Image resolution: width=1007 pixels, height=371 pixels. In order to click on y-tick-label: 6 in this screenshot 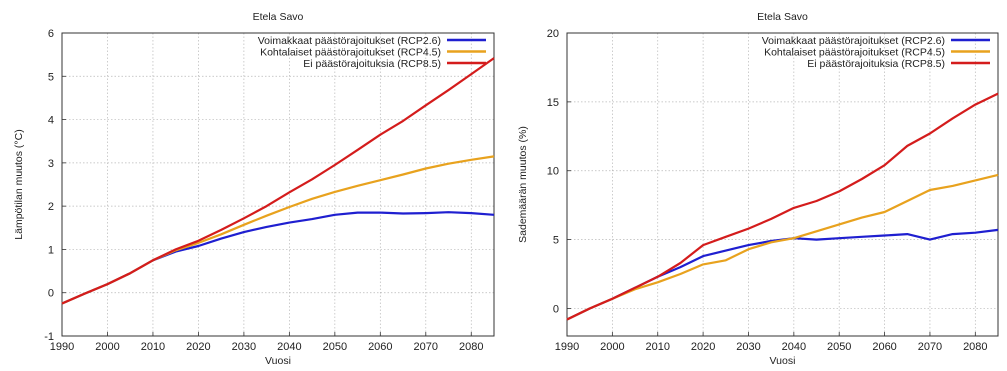, I will do `click(51, 34)`.